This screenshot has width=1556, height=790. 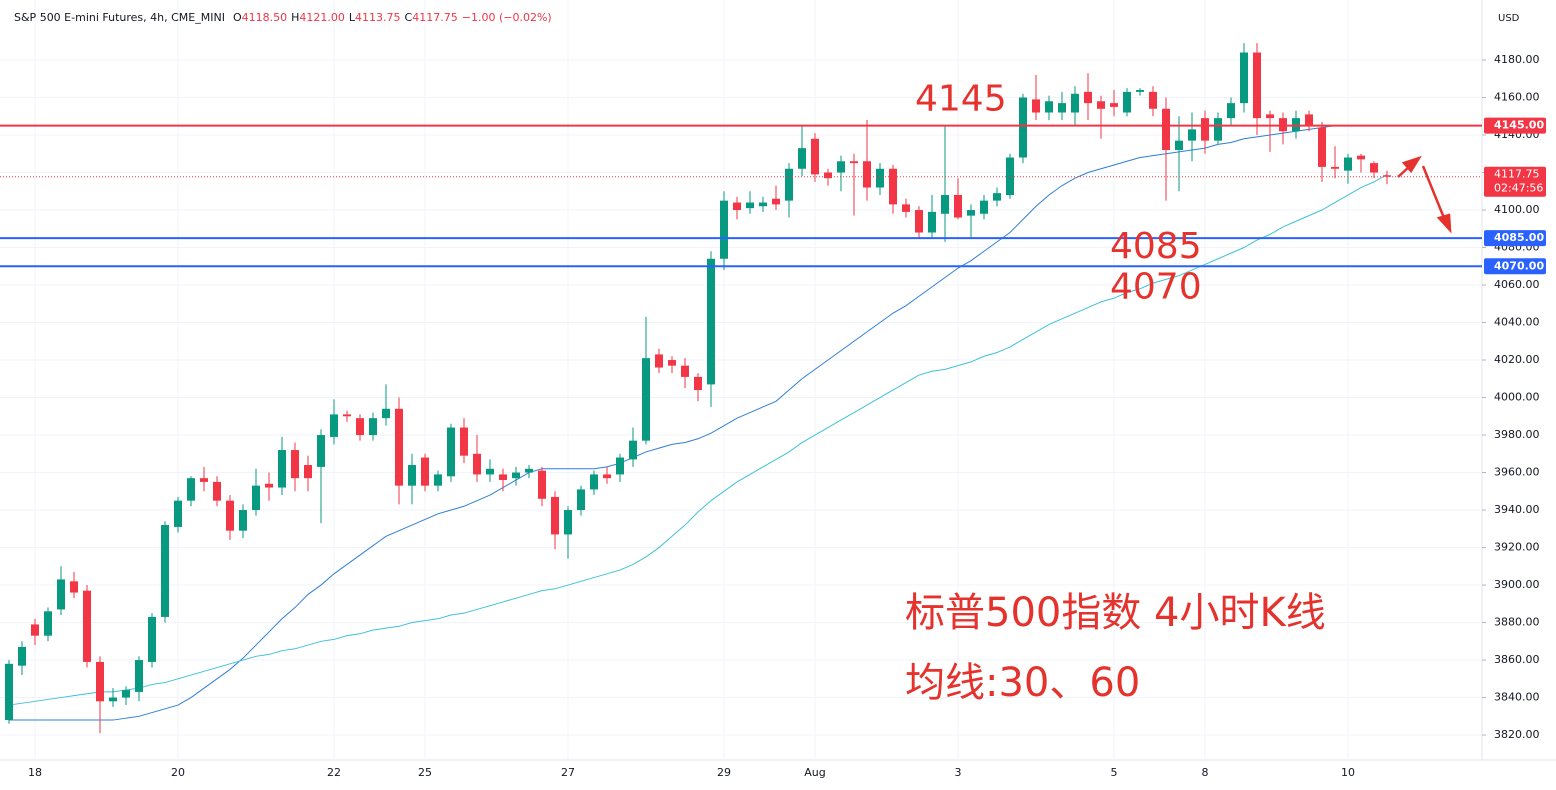 What do you see at coordinates (1022, 683) in the screenshot?
I see `note-ma: 均线:30、60` at bounding box center [1022, 683].